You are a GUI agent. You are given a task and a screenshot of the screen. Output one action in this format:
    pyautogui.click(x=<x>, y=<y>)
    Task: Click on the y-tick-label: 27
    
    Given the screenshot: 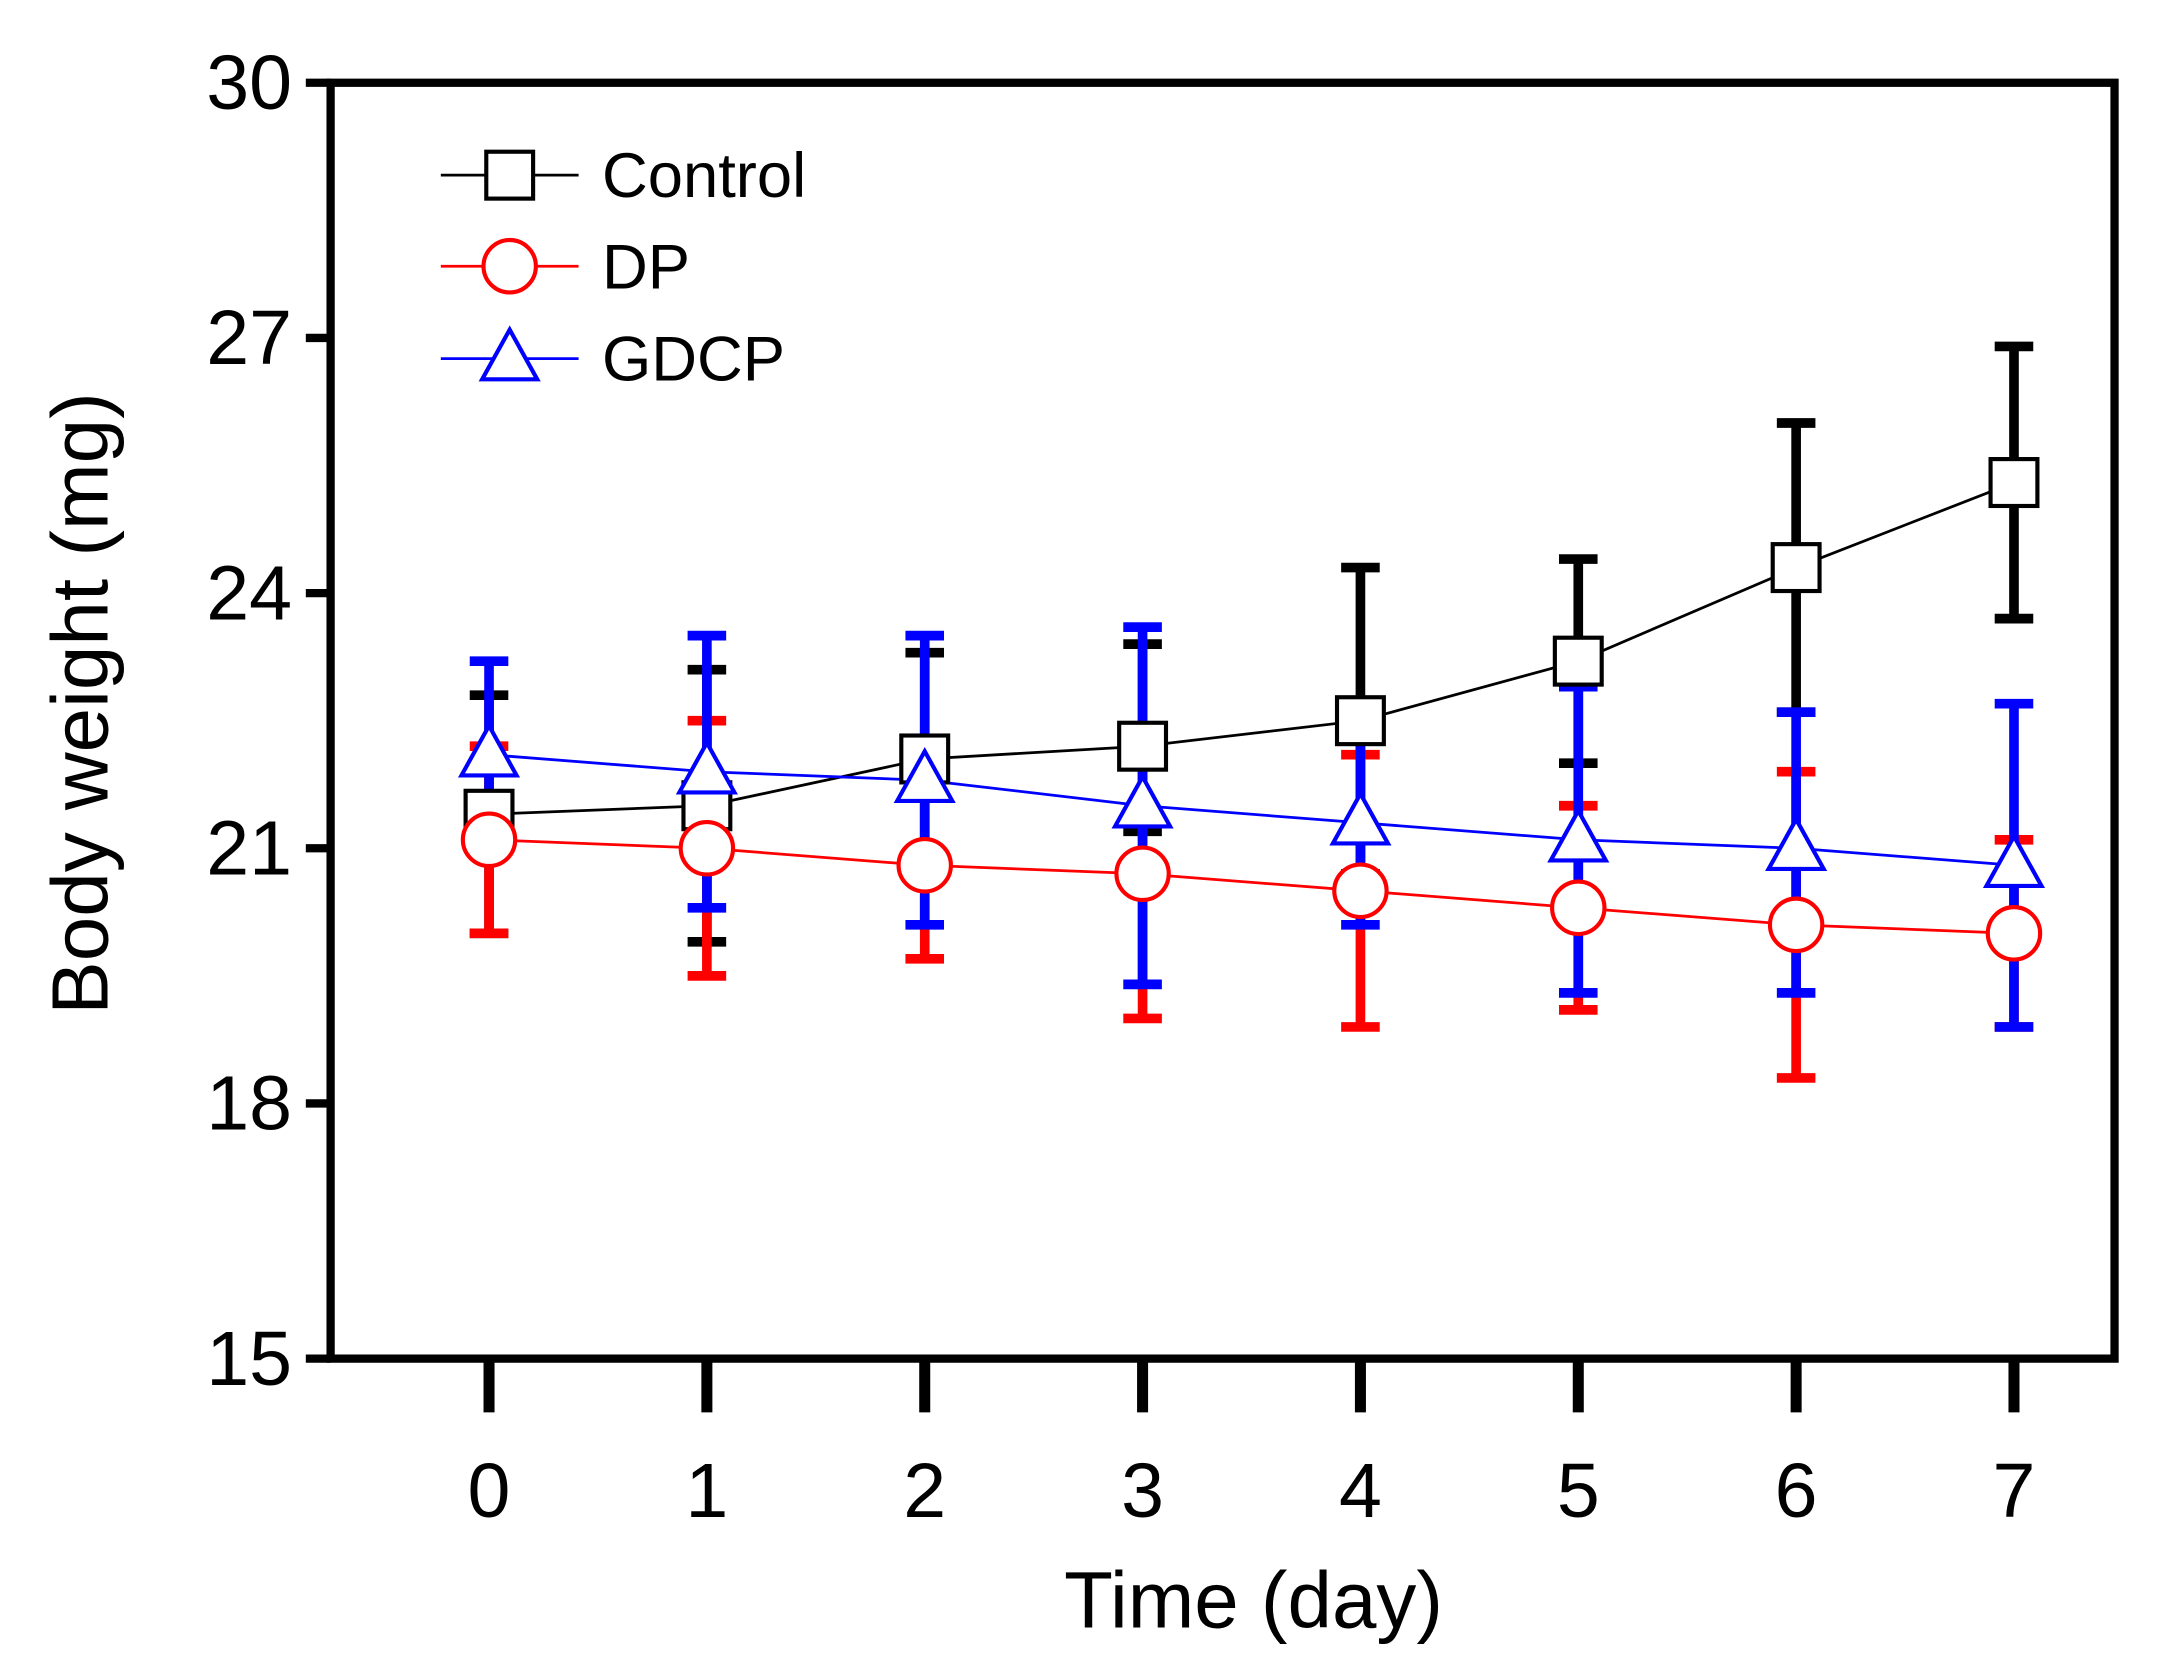 What is the action you would take?
    pyautogui.click(x=249, y=338)
    